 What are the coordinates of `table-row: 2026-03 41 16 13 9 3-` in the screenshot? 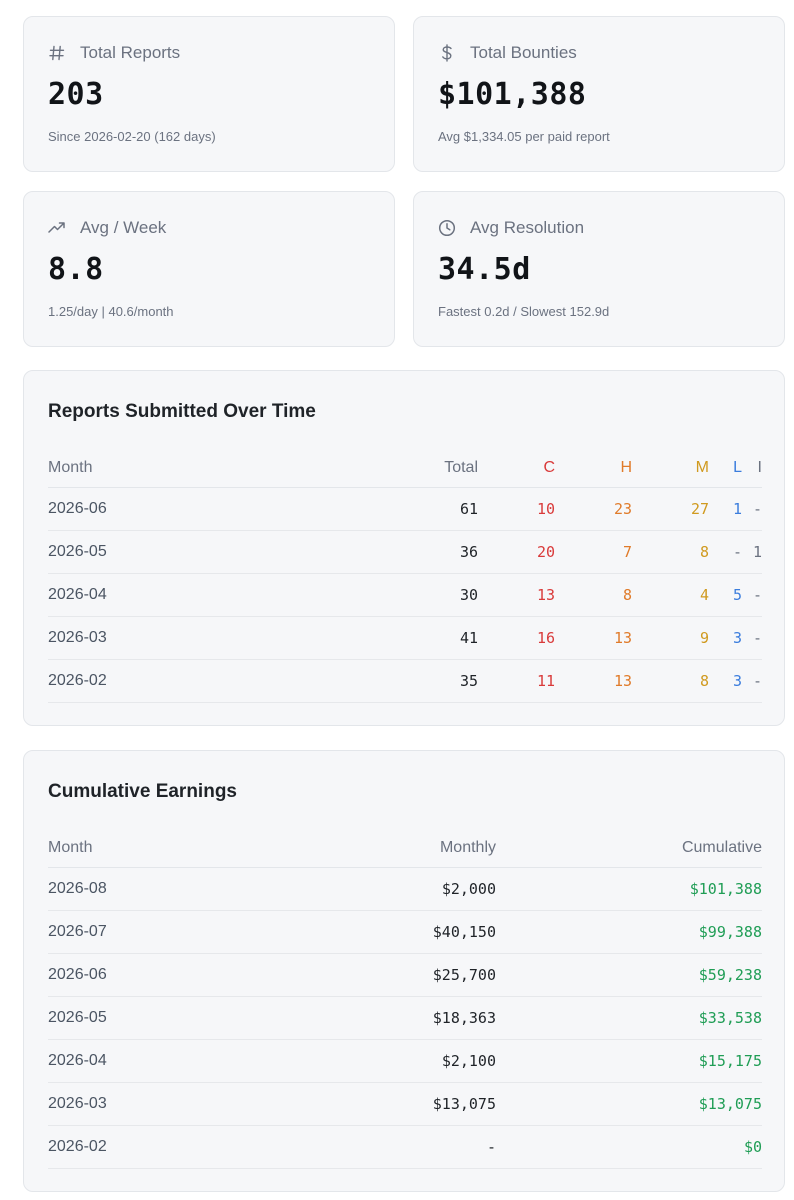 It's located at (405, 638).